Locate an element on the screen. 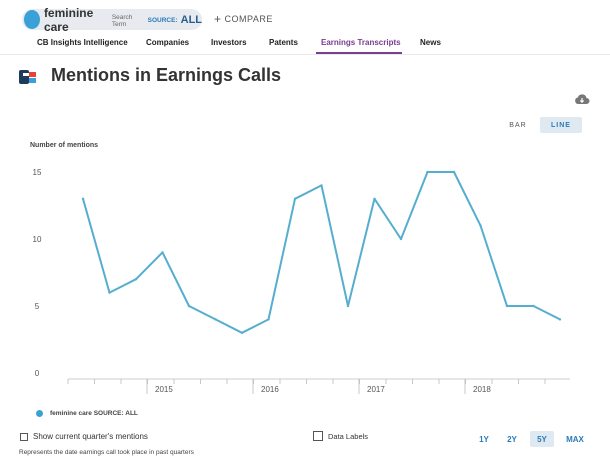  compare-button: + COMPARE is located at coordinates (243, 18).